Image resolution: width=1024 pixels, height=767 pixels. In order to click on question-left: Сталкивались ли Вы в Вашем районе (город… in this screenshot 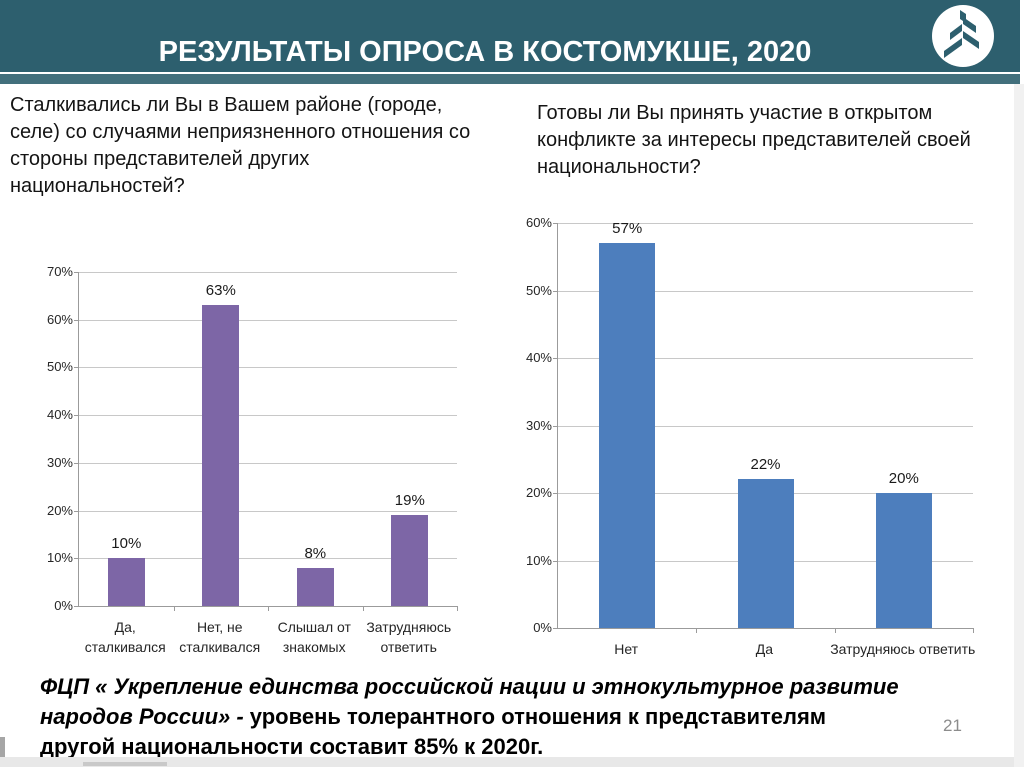, I will do `click(240, 145)`.